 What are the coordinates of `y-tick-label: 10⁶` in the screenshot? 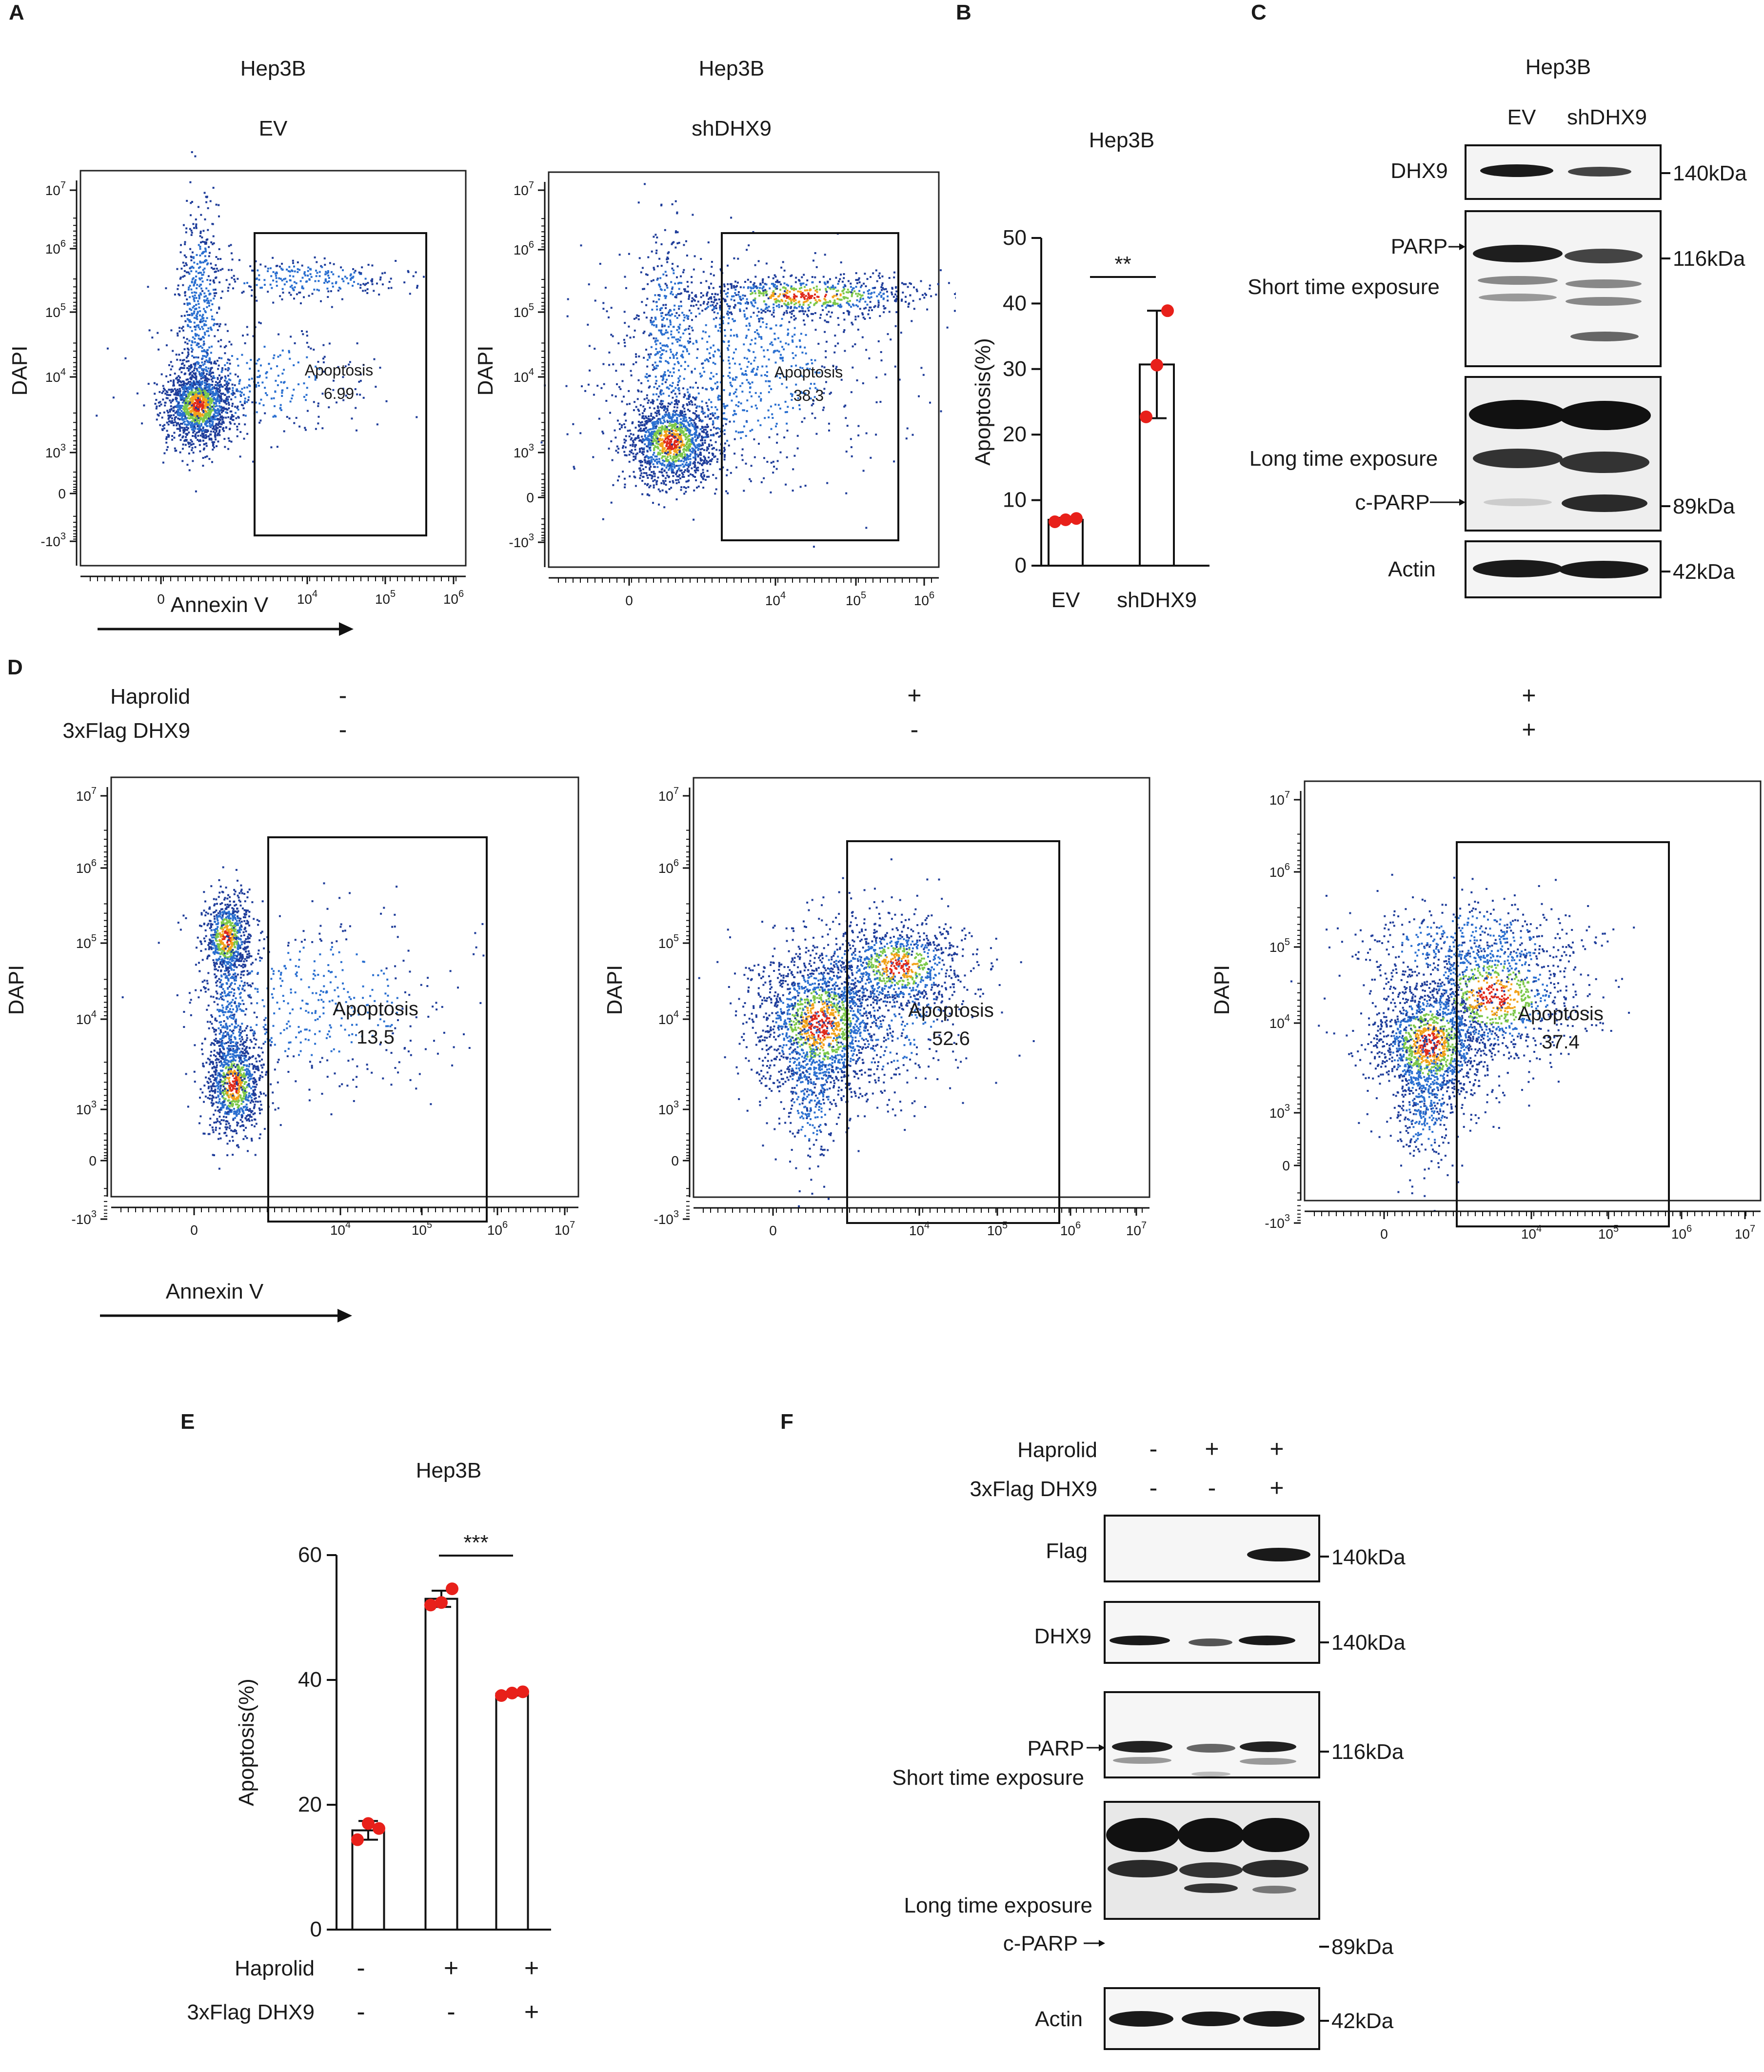 It's located at (668, 867).